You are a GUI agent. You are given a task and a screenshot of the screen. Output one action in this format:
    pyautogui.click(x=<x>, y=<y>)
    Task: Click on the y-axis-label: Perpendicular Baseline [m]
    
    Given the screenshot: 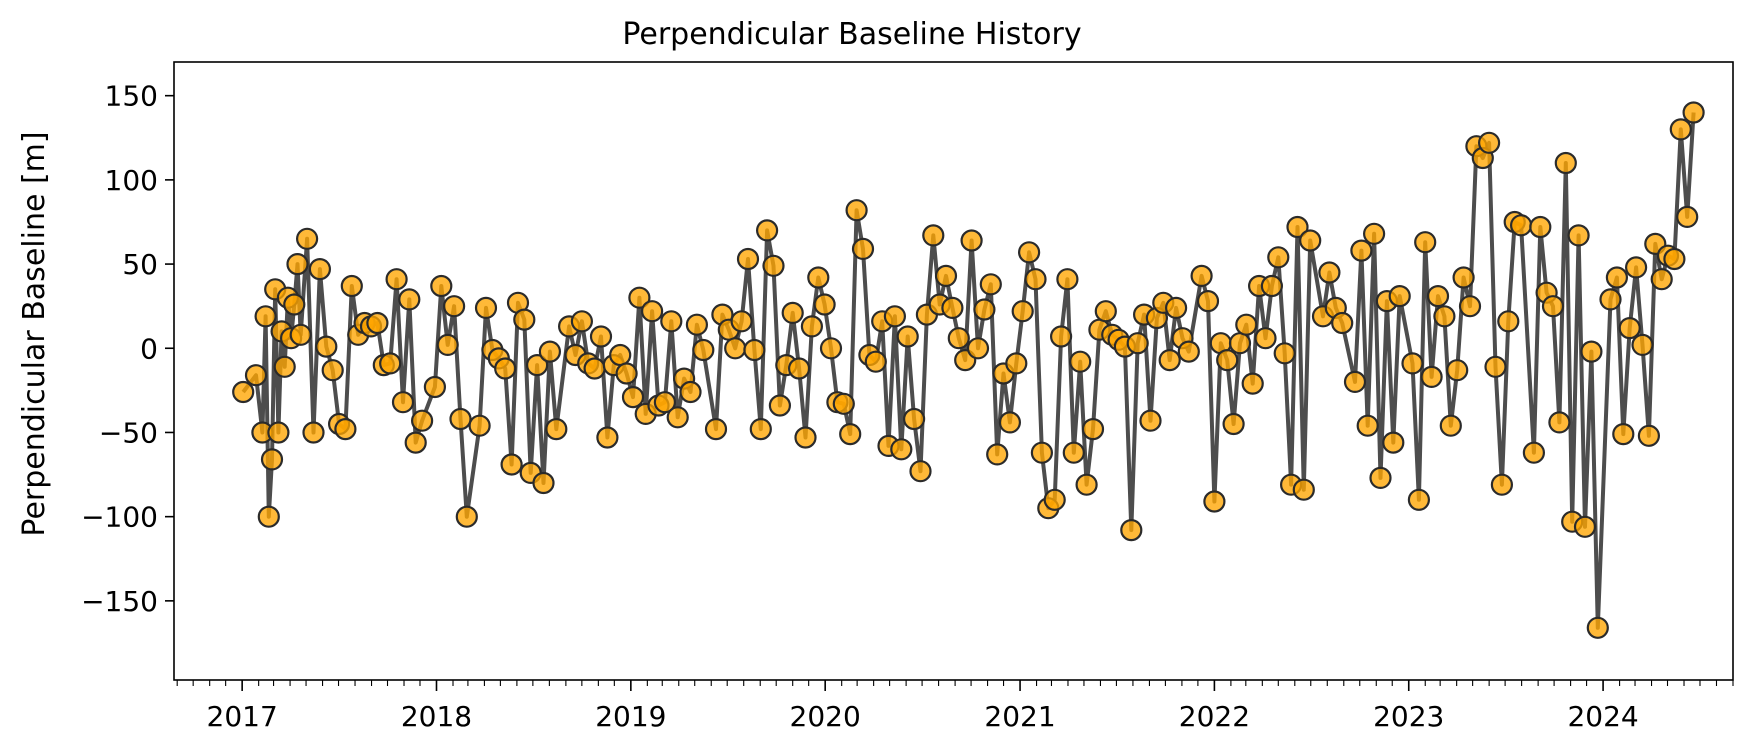 What is the action you would take?
    pyautogui.click(x=34, y=333)
    